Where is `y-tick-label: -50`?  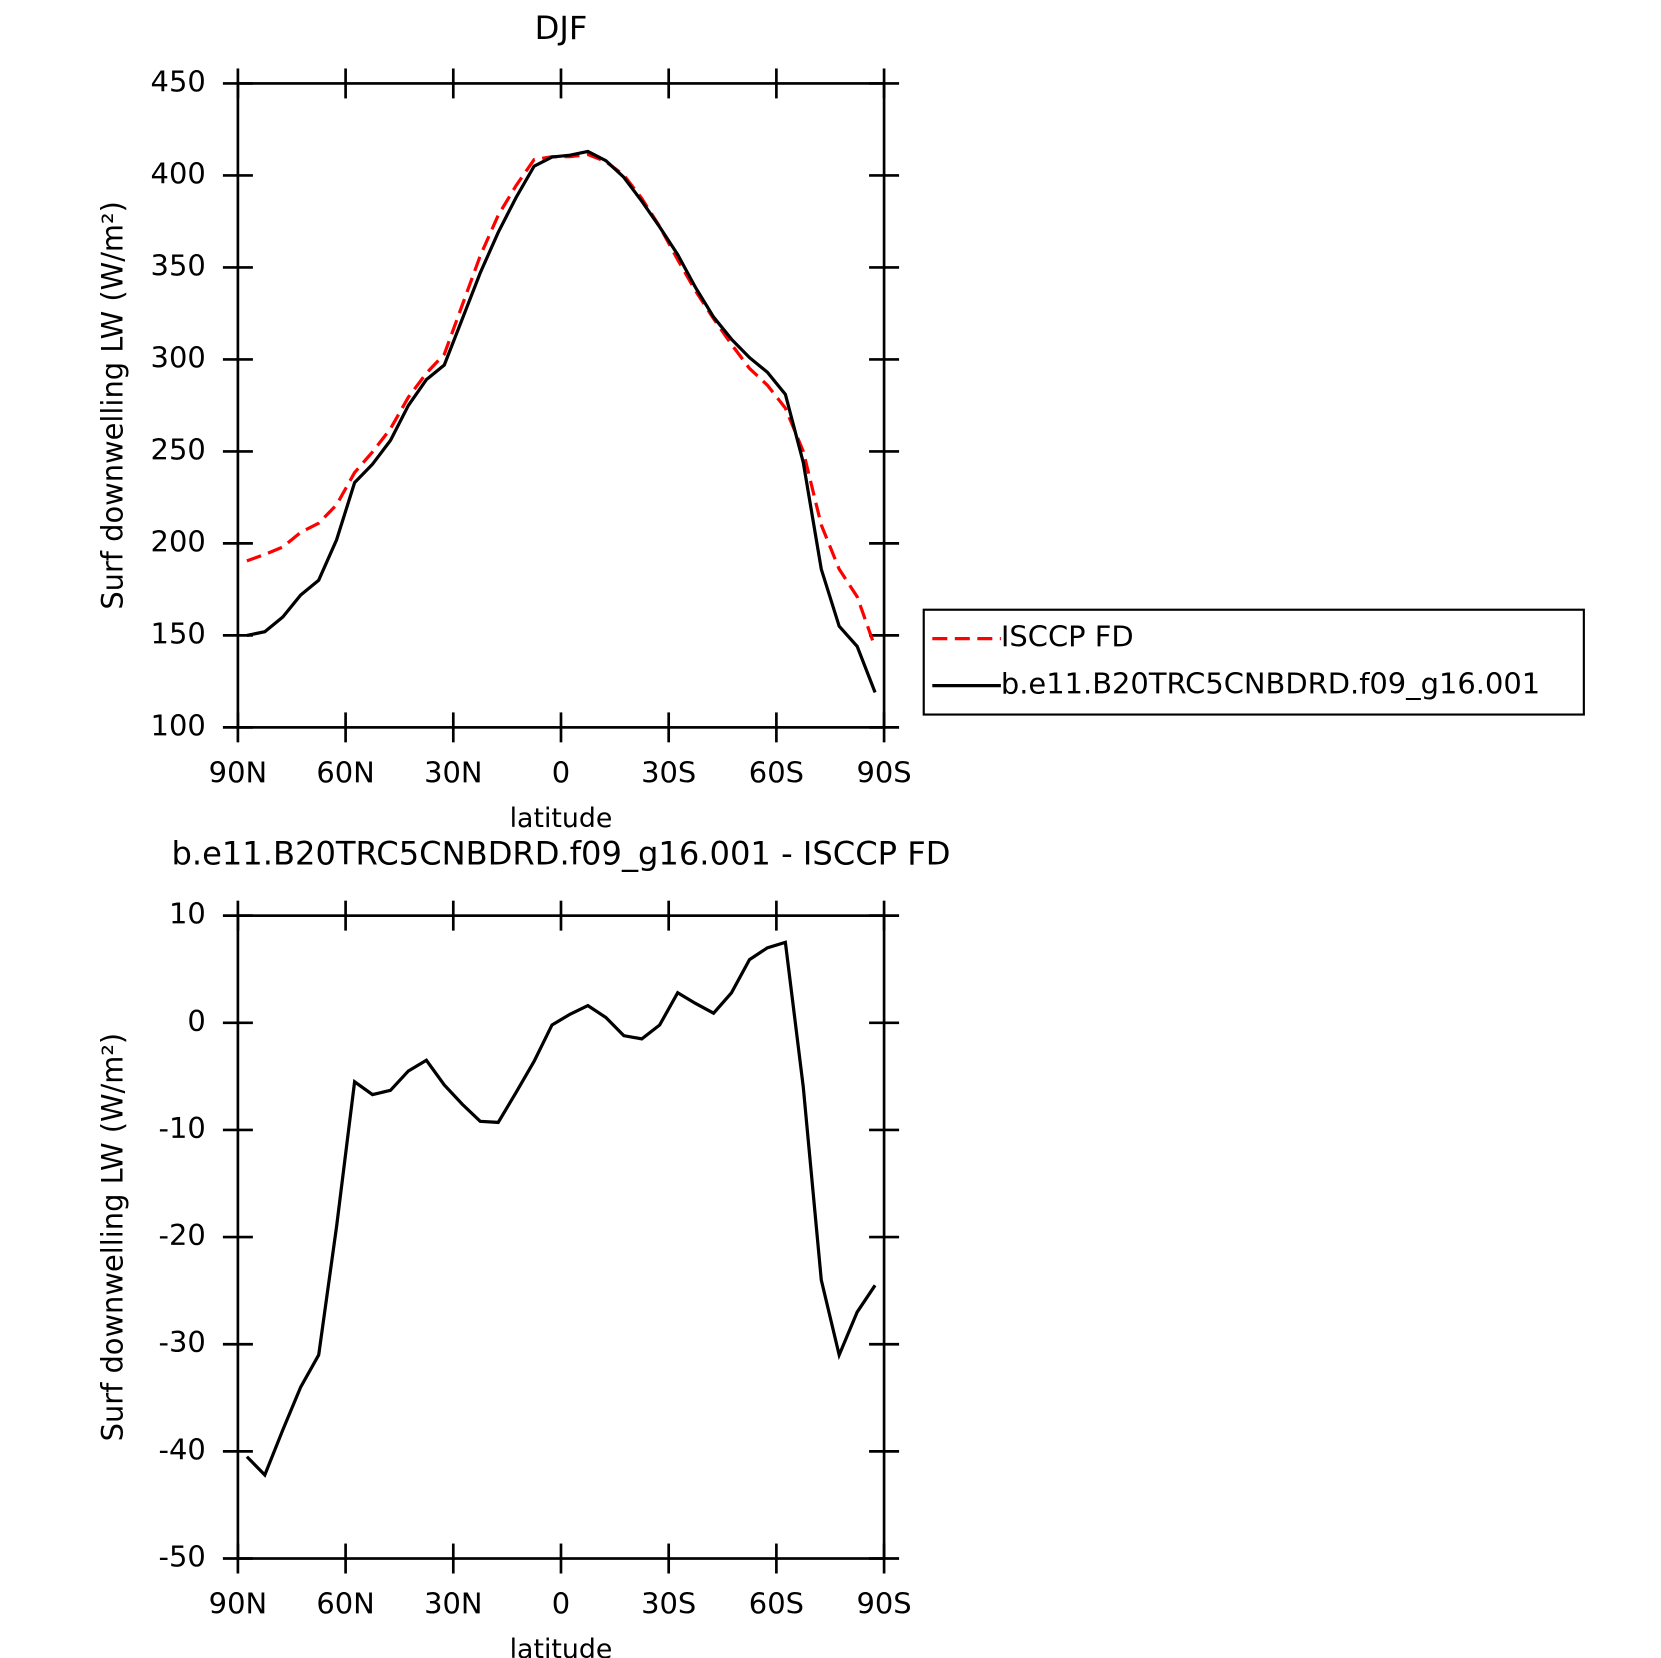
y-tick-label: -50 is located at coordinates (182, 1557).